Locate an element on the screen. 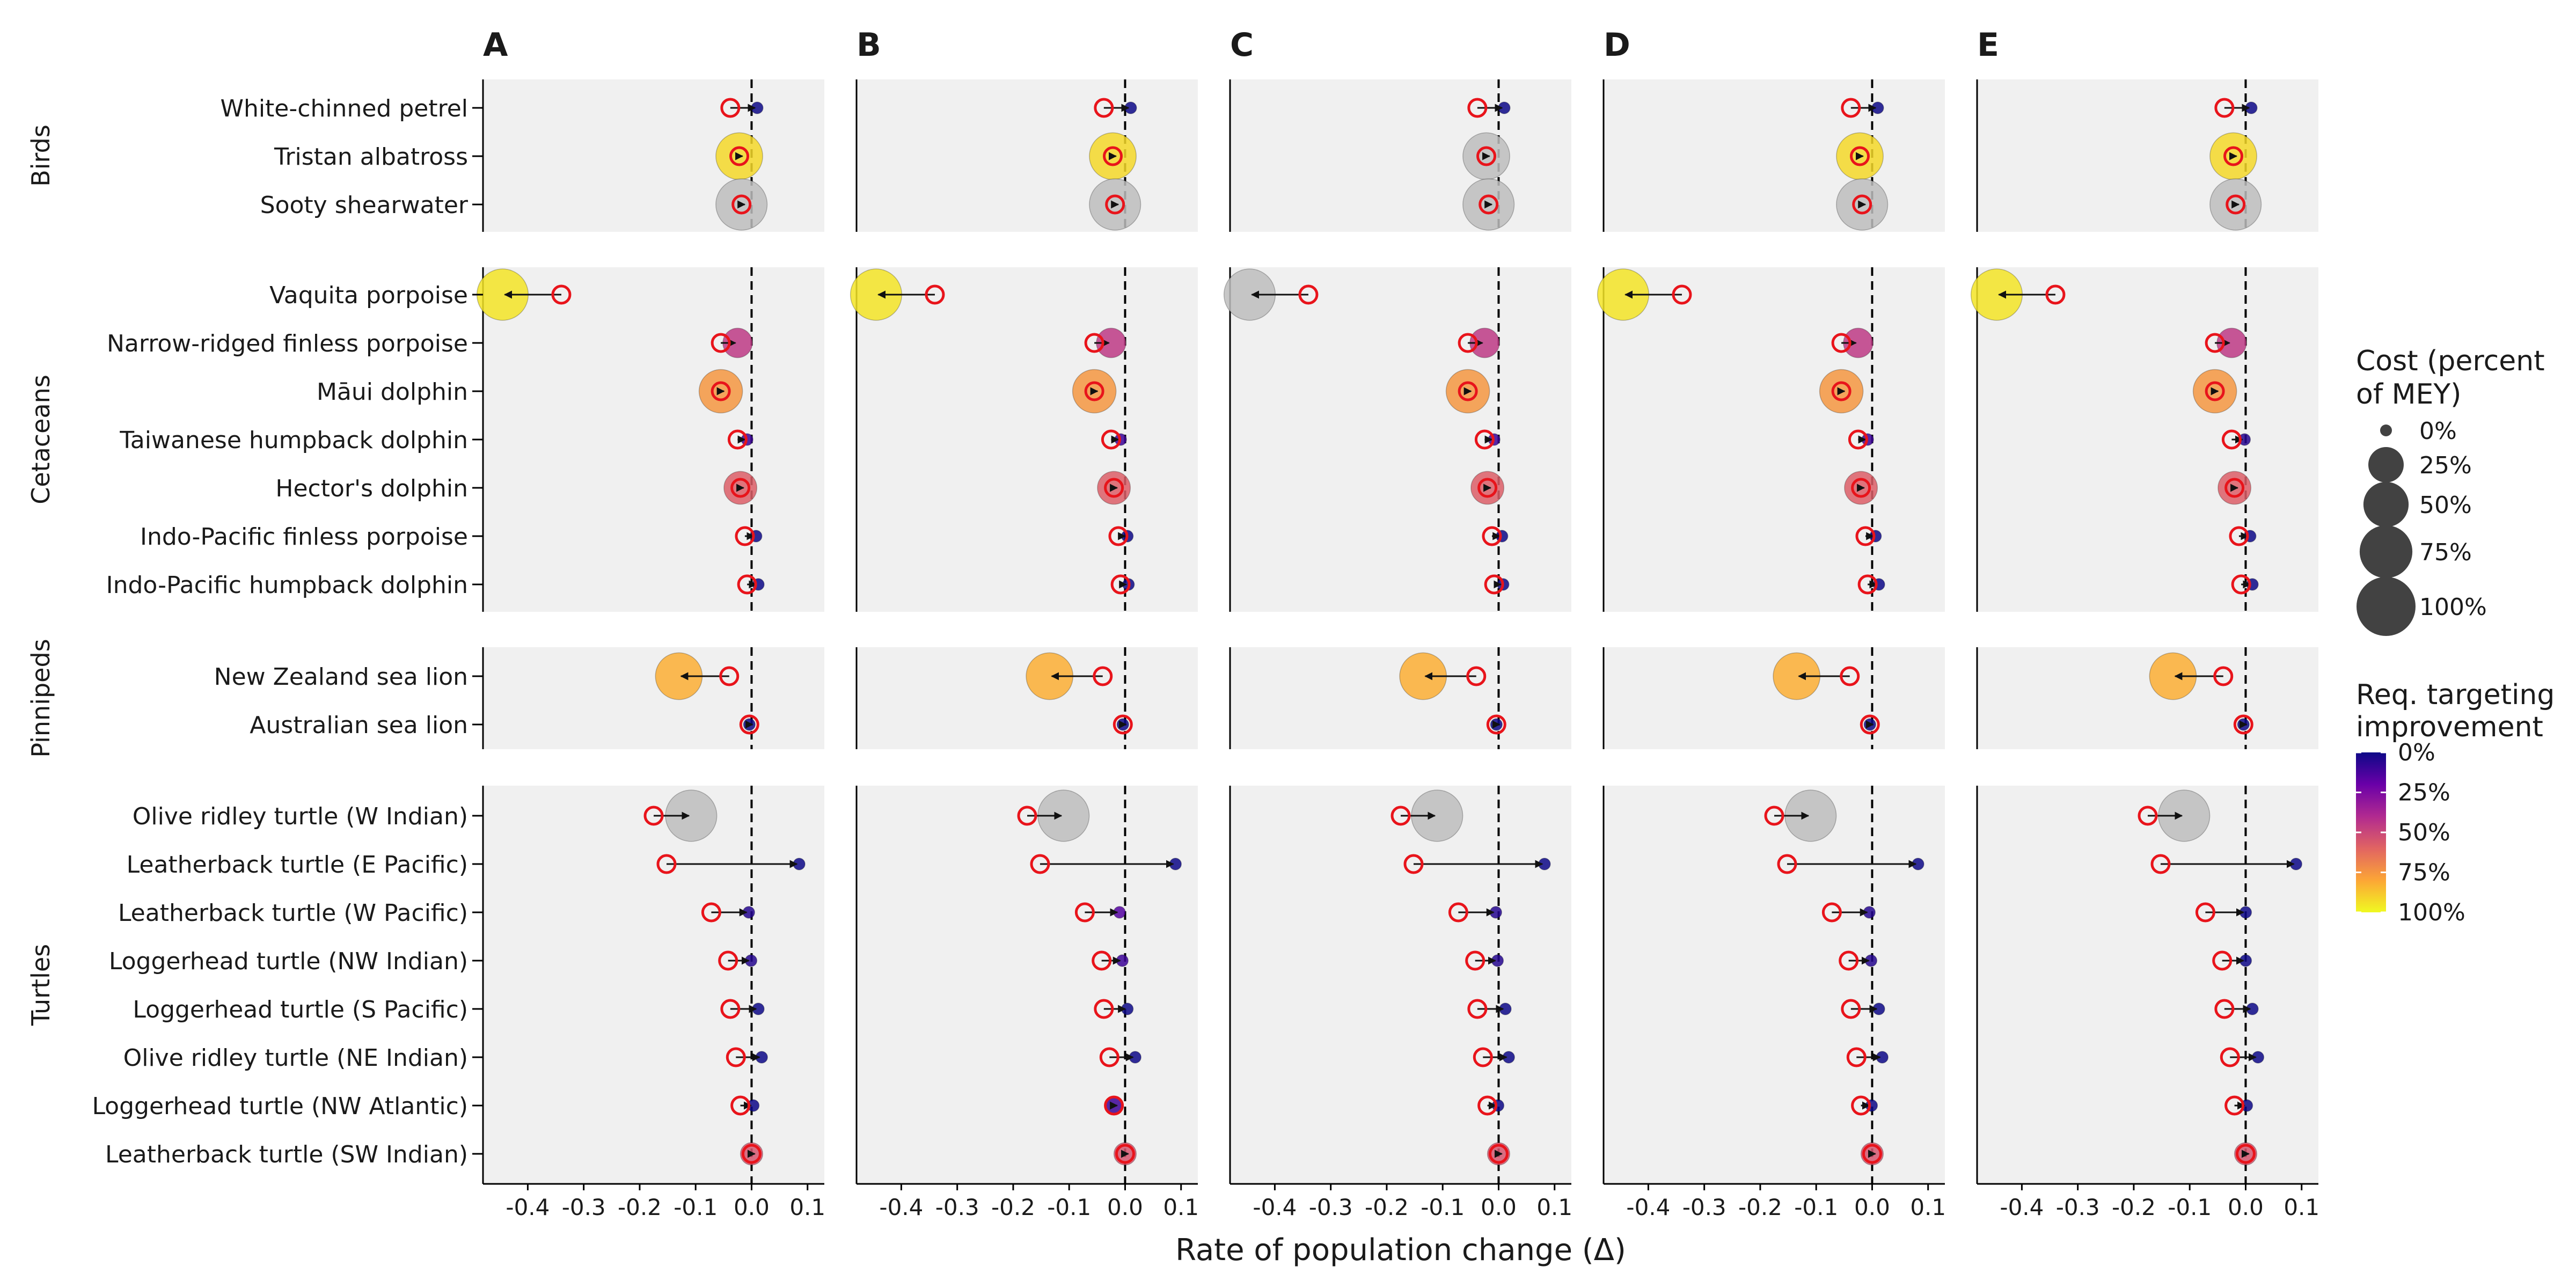 Image resolution: width=2576 pixels, height=1288 pixels. species-label: Australian sea lion is located at coordinates (359, 725).